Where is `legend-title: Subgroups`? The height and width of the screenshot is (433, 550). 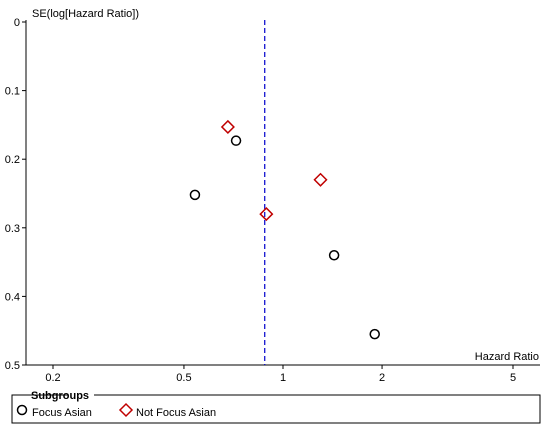
legend-title: Subgroups is located at coordinates (60, 396).